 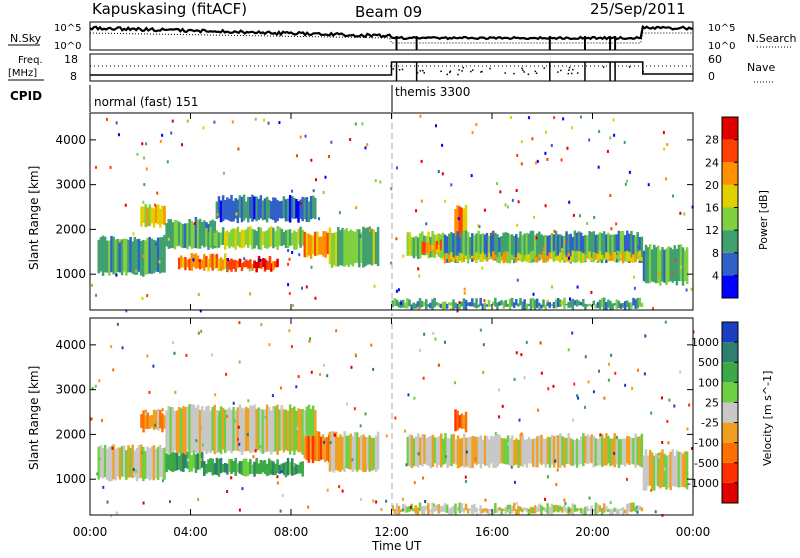 What do you see at coordinates (391, 67) in the screenshot?
I see `freq-panel` at bounding box center [391, 67].